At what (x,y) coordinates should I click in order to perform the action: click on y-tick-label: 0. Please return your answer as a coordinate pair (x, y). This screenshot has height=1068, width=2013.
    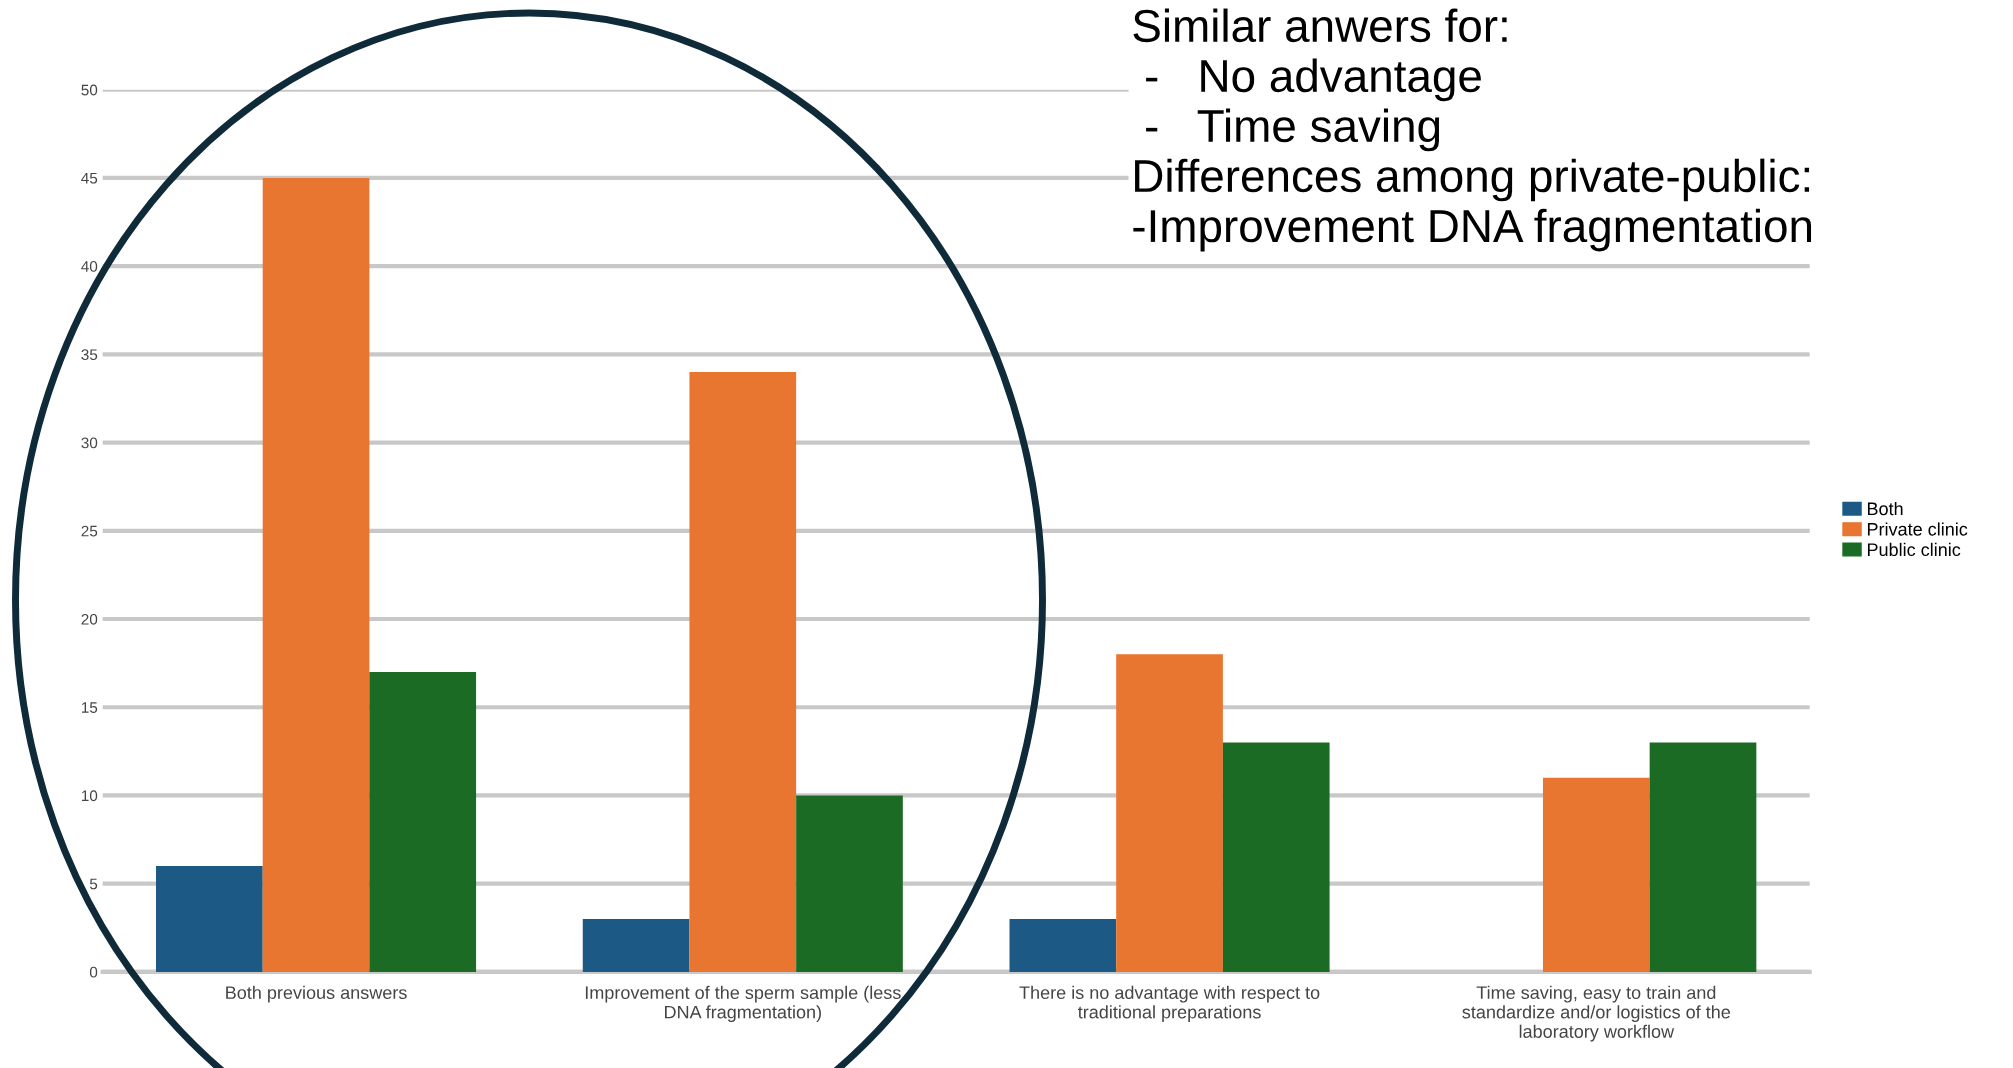
    Looking at the image, I should click on (93, 972).